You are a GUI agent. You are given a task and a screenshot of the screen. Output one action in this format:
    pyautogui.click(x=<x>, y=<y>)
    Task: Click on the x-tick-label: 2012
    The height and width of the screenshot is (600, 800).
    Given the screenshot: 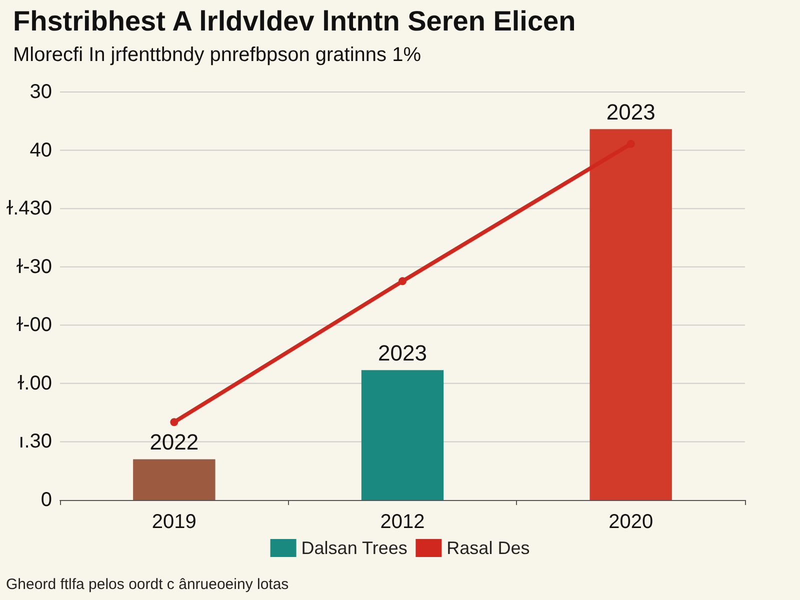 What is the action you would take?
    pyautogui.click(x=402, y=522)
    